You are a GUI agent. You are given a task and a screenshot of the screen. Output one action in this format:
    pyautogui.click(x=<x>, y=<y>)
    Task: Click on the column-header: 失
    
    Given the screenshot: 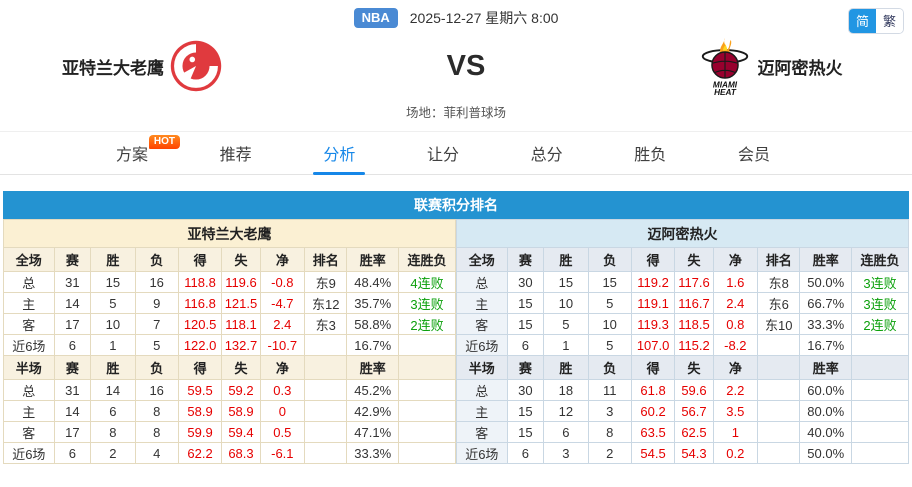 What is the action you would take?
    pyautogui.click(x=241, y=259)
    